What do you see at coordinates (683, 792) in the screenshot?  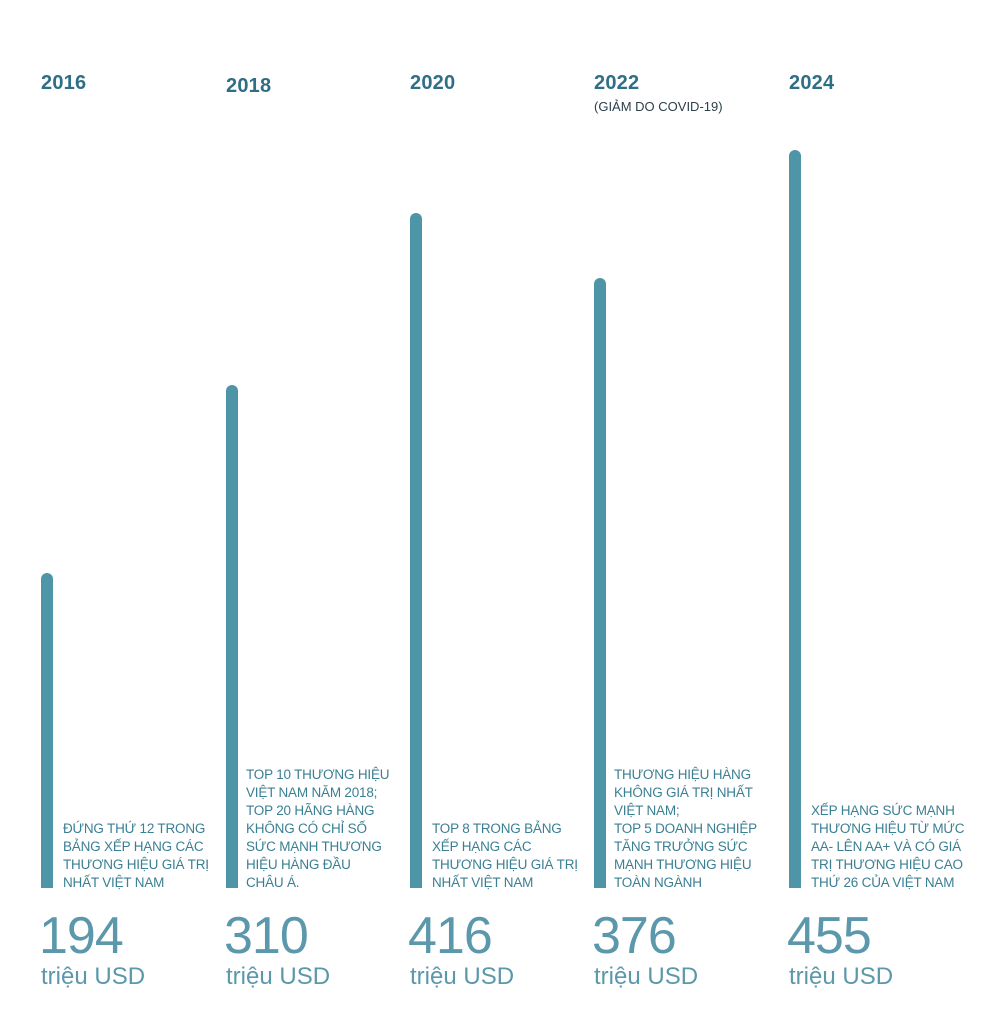 I see `annotation-line: KHÔNG GIÁ TRỊ NHẤT` at bounding box center [683, 792].